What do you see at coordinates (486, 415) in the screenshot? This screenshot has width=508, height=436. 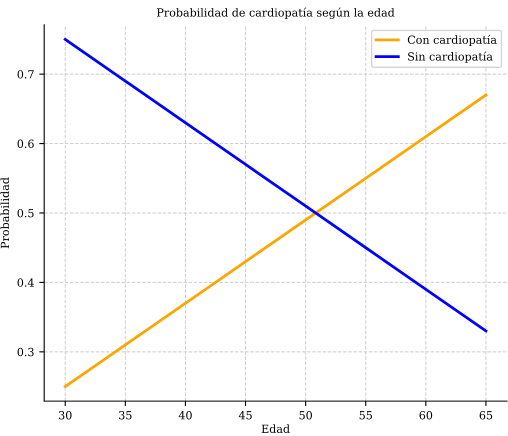 I see `x-tick-label: 65` at bounding box center [486, 415].